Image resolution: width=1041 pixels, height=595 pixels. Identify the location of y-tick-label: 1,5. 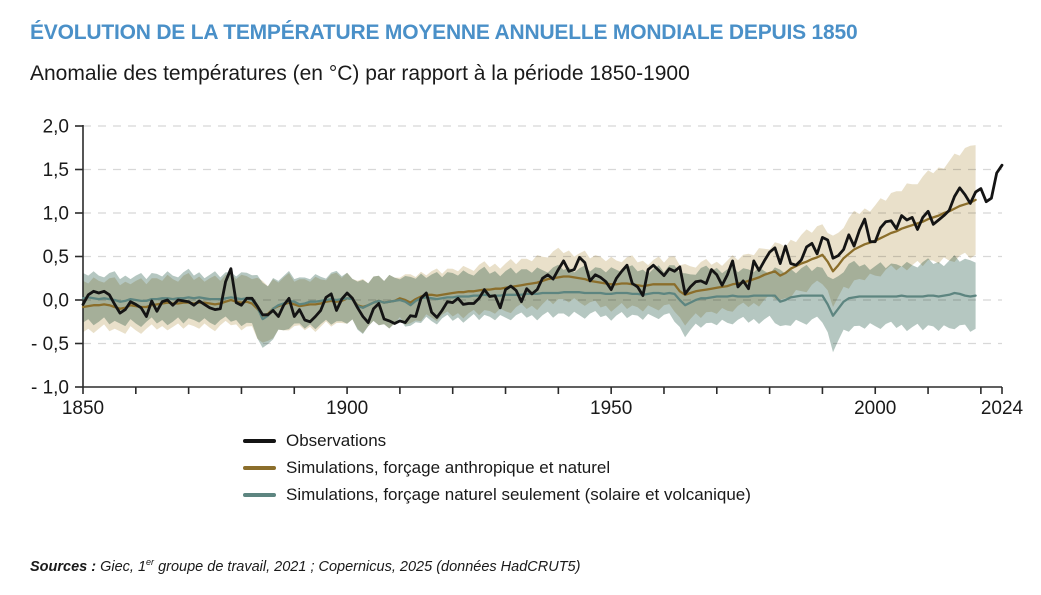
(56, 170).